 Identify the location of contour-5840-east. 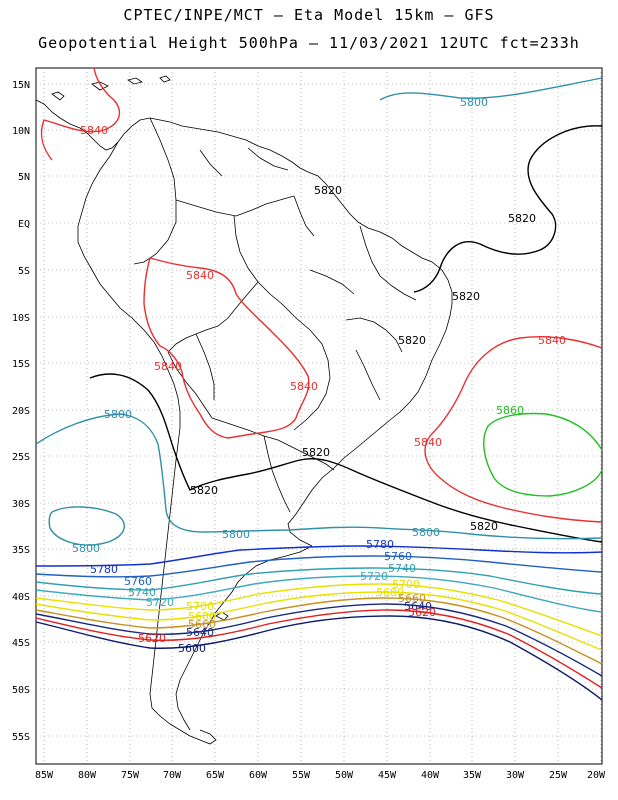
(513, 429).